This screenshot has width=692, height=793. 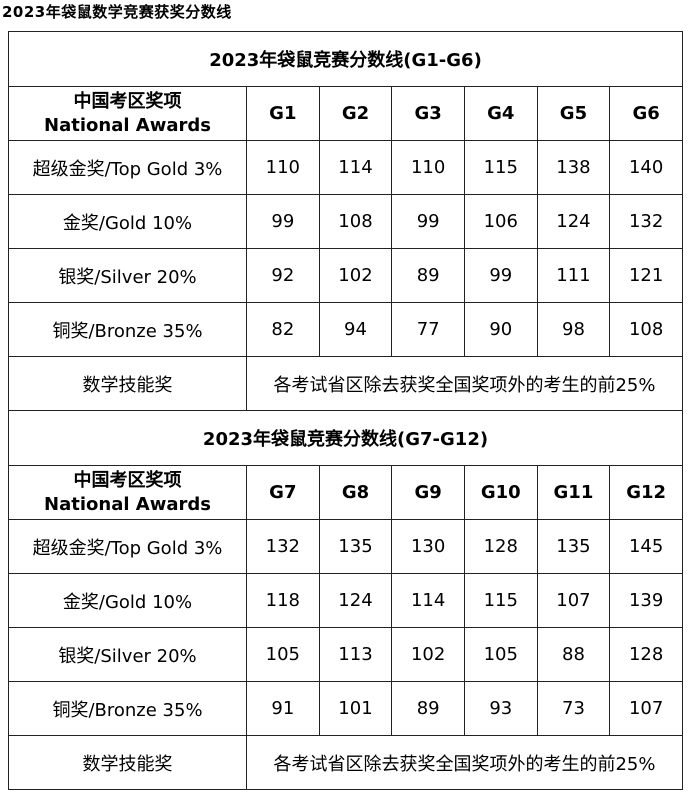 What do you see at coordinates (573, 275) in the screenshot?
I see `score-cell: 111` at bounding box center [573, 275].